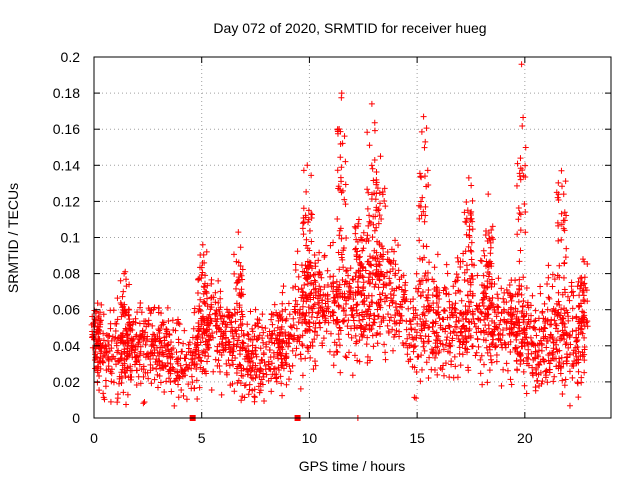 The width and height of the screenshot is (640, 480). What do you see at coordinates (66, 274) in the screenshot?
I see `y-tick-label: 0.08` at bounding box center [66, 274].